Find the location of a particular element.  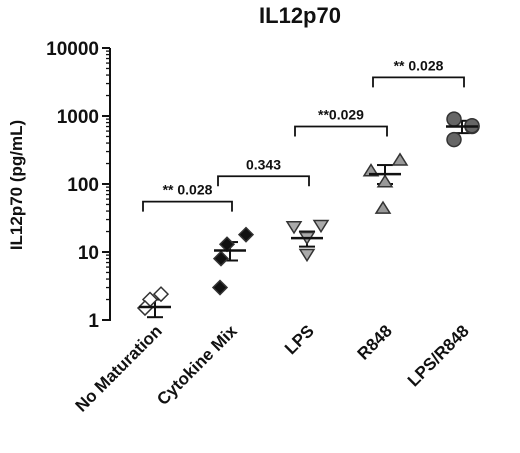

comparison-label-3: ** 0.028 is located at coordinates (419, 65).